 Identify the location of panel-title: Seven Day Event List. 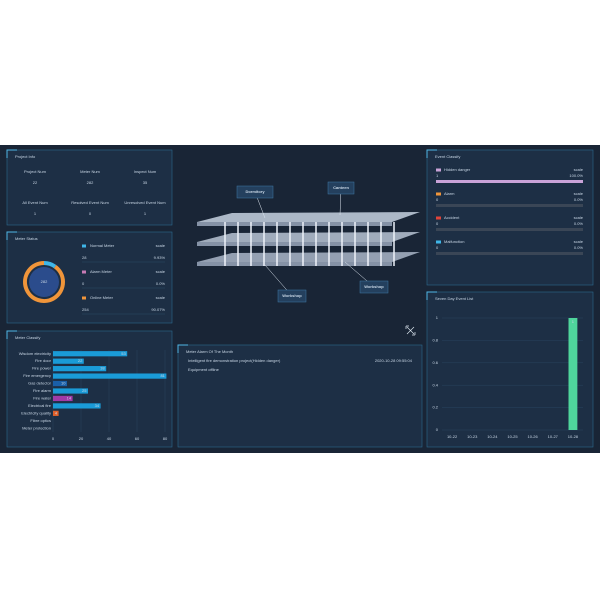
(454, 298).